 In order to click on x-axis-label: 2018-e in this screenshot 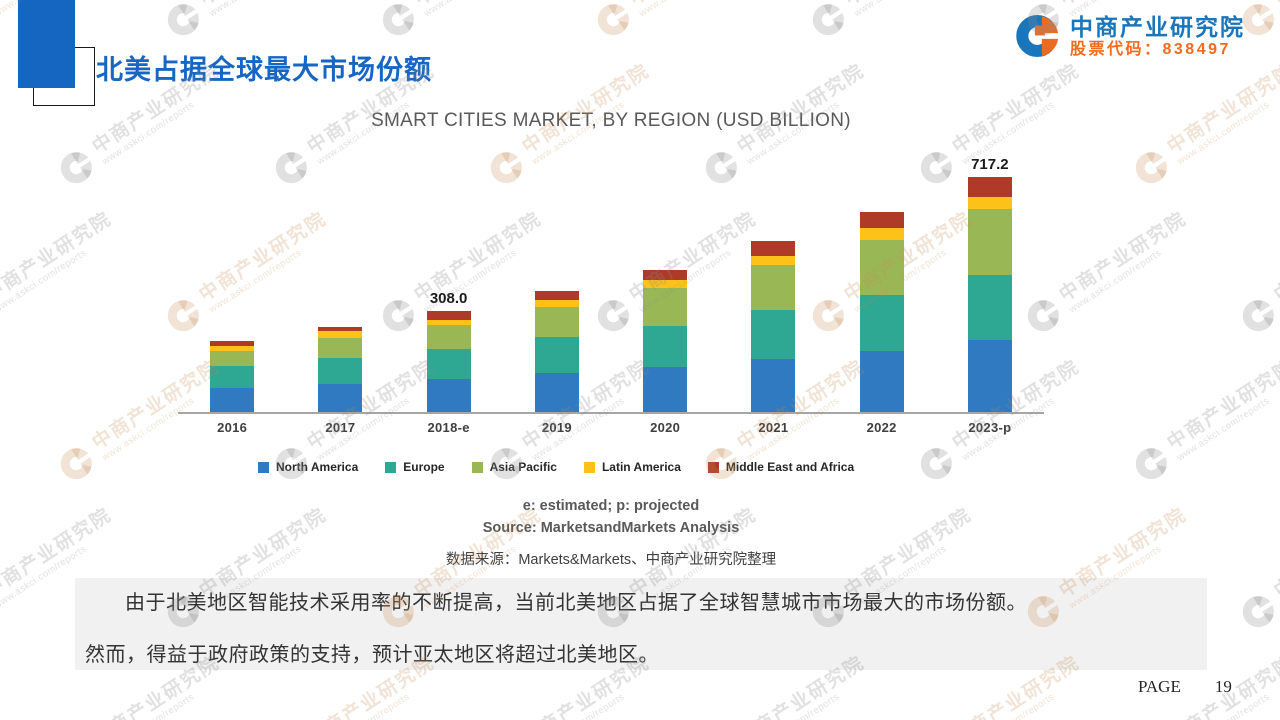, I will do `click(448, 427)`.